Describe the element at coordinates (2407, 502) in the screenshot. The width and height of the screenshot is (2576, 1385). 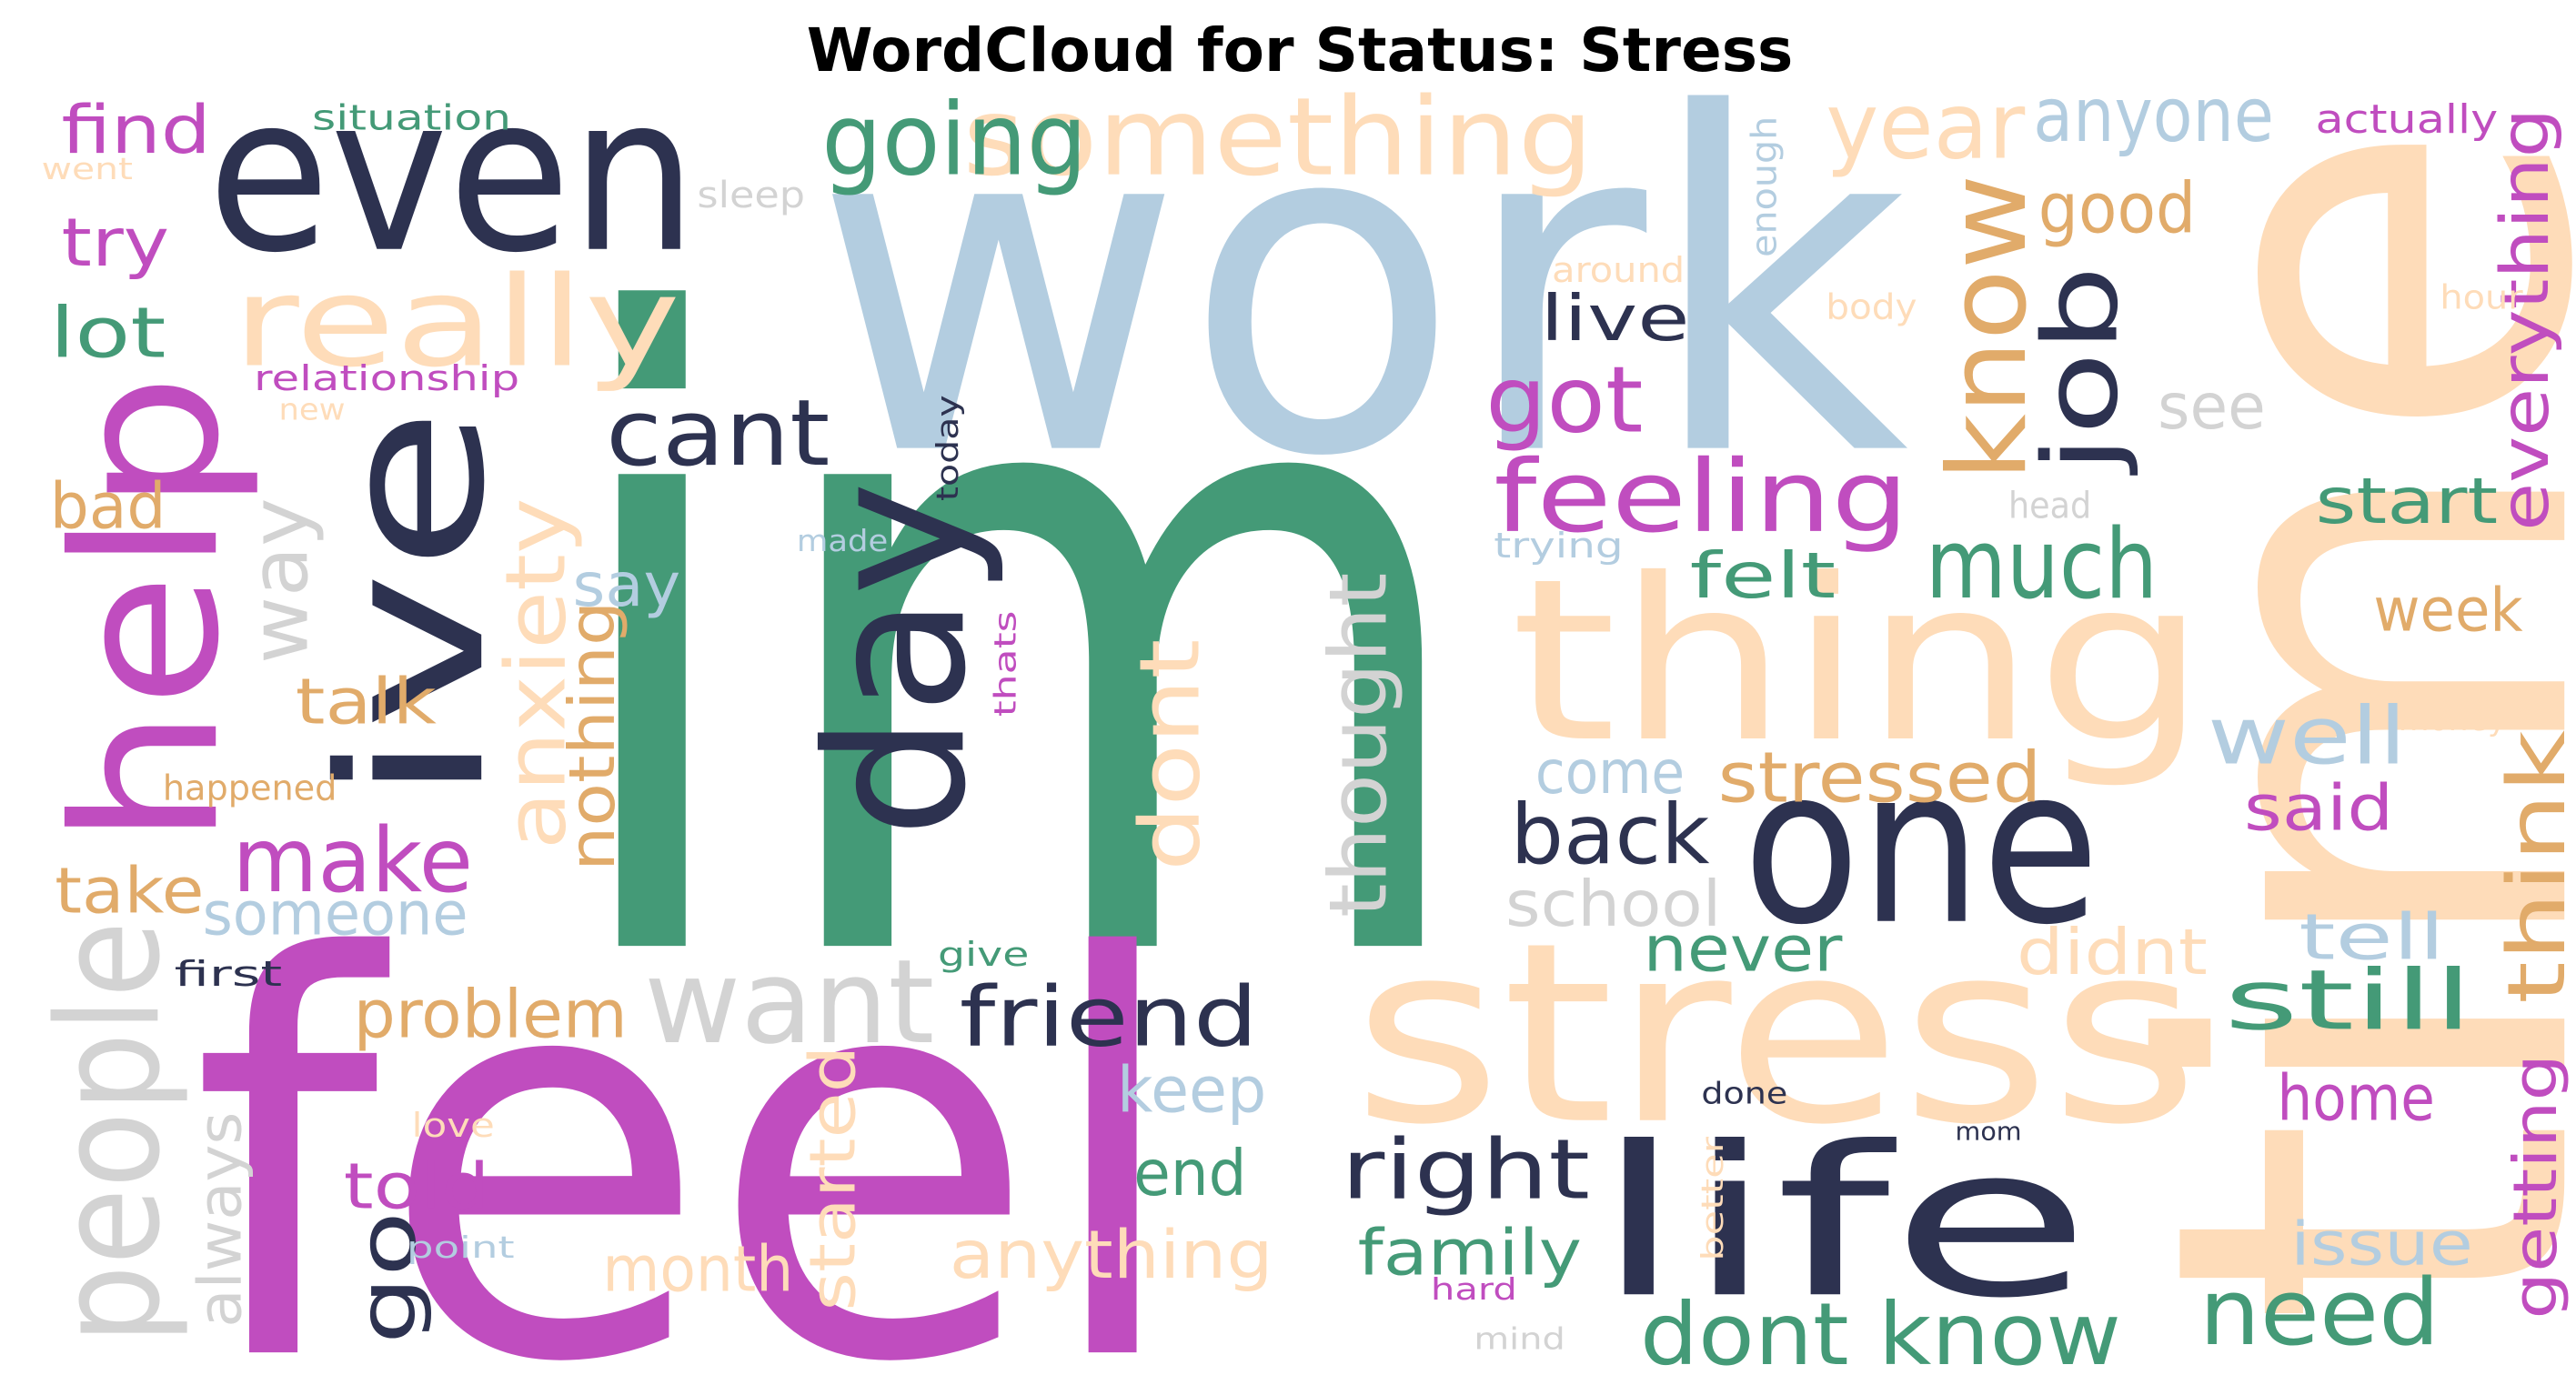
I see `word: start` at that location.